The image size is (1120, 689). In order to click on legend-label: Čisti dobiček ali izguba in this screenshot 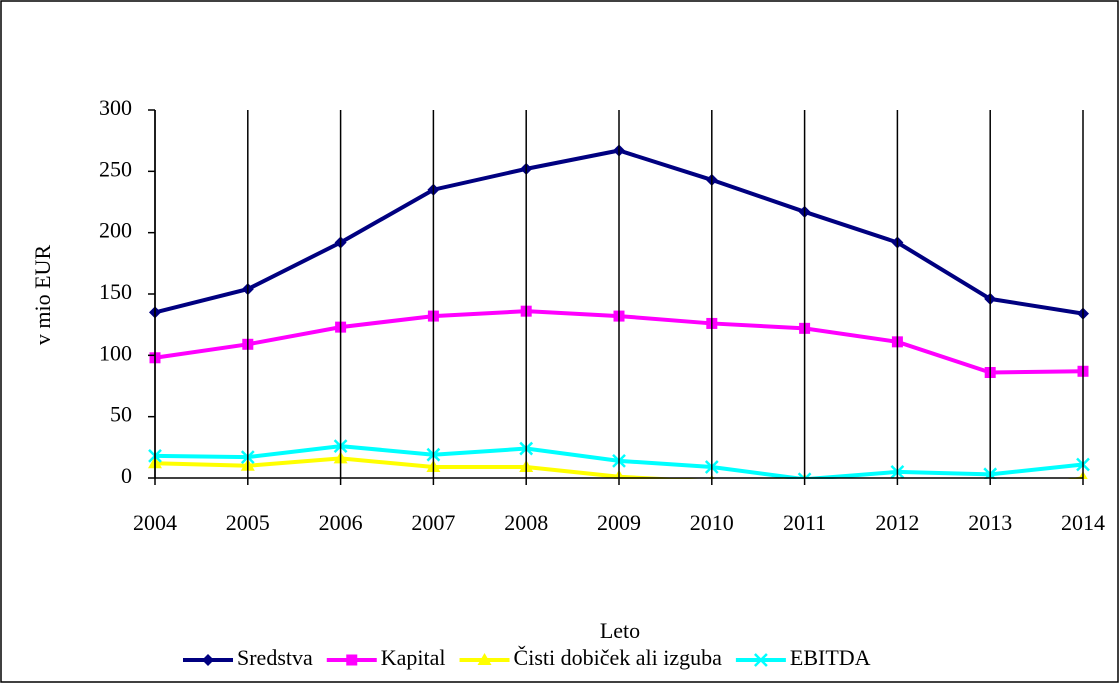, I will do `click(618, 657)`.